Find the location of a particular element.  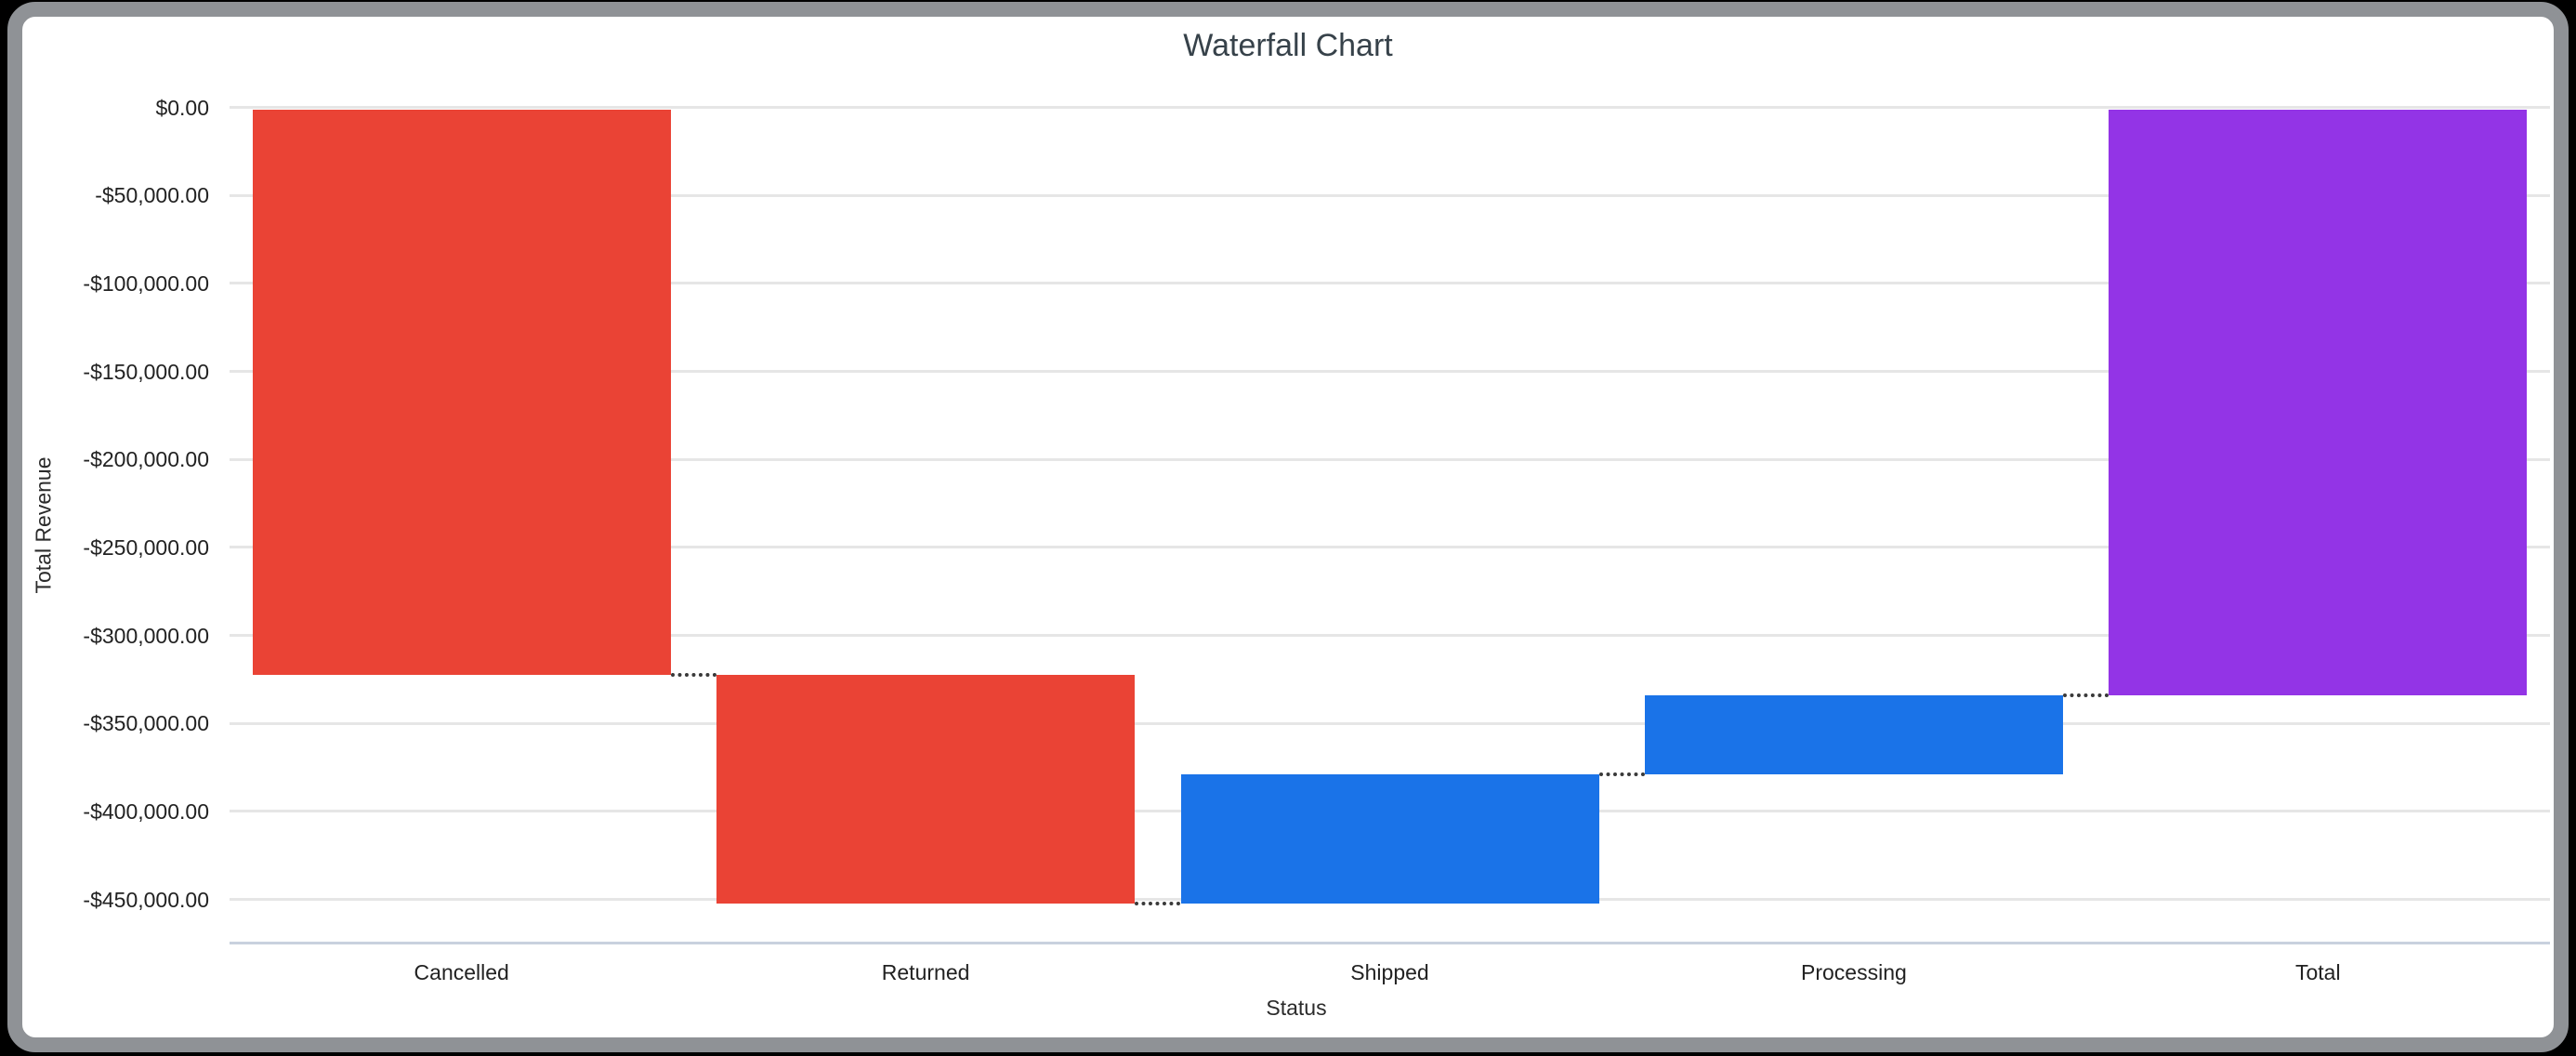

x-tick-label-returned: Returned is located at coordinates (925, 972).